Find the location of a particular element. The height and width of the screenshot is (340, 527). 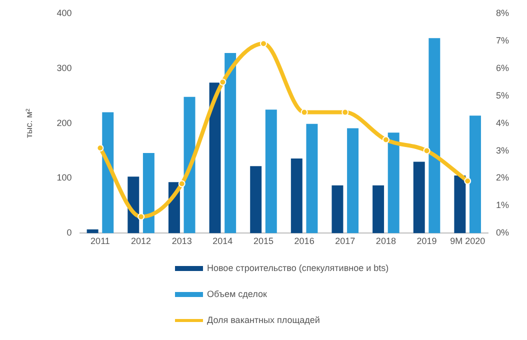

y2-tick-label: 8% is located at coordinates (503, 13).